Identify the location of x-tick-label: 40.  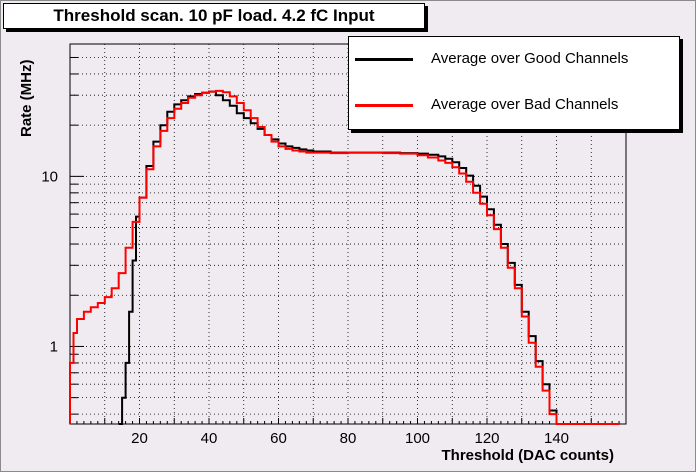
(209, 438).